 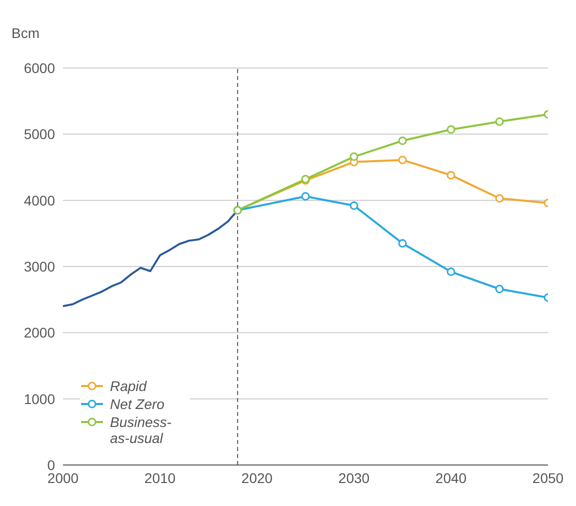 What do you see at coordinates (26, 33) in the screenshot?
I see `y-axis-title: Bcm` at bounding box center [26, 33].